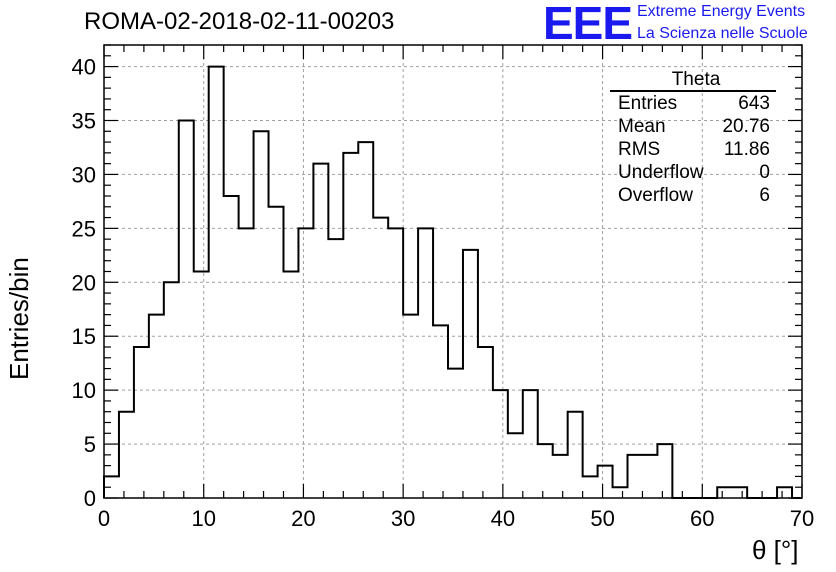 Image resolution: width=836 pixels, height=572 pixels. I want to click on stats-row-underflow: Underflow 0, so click(693, 172).